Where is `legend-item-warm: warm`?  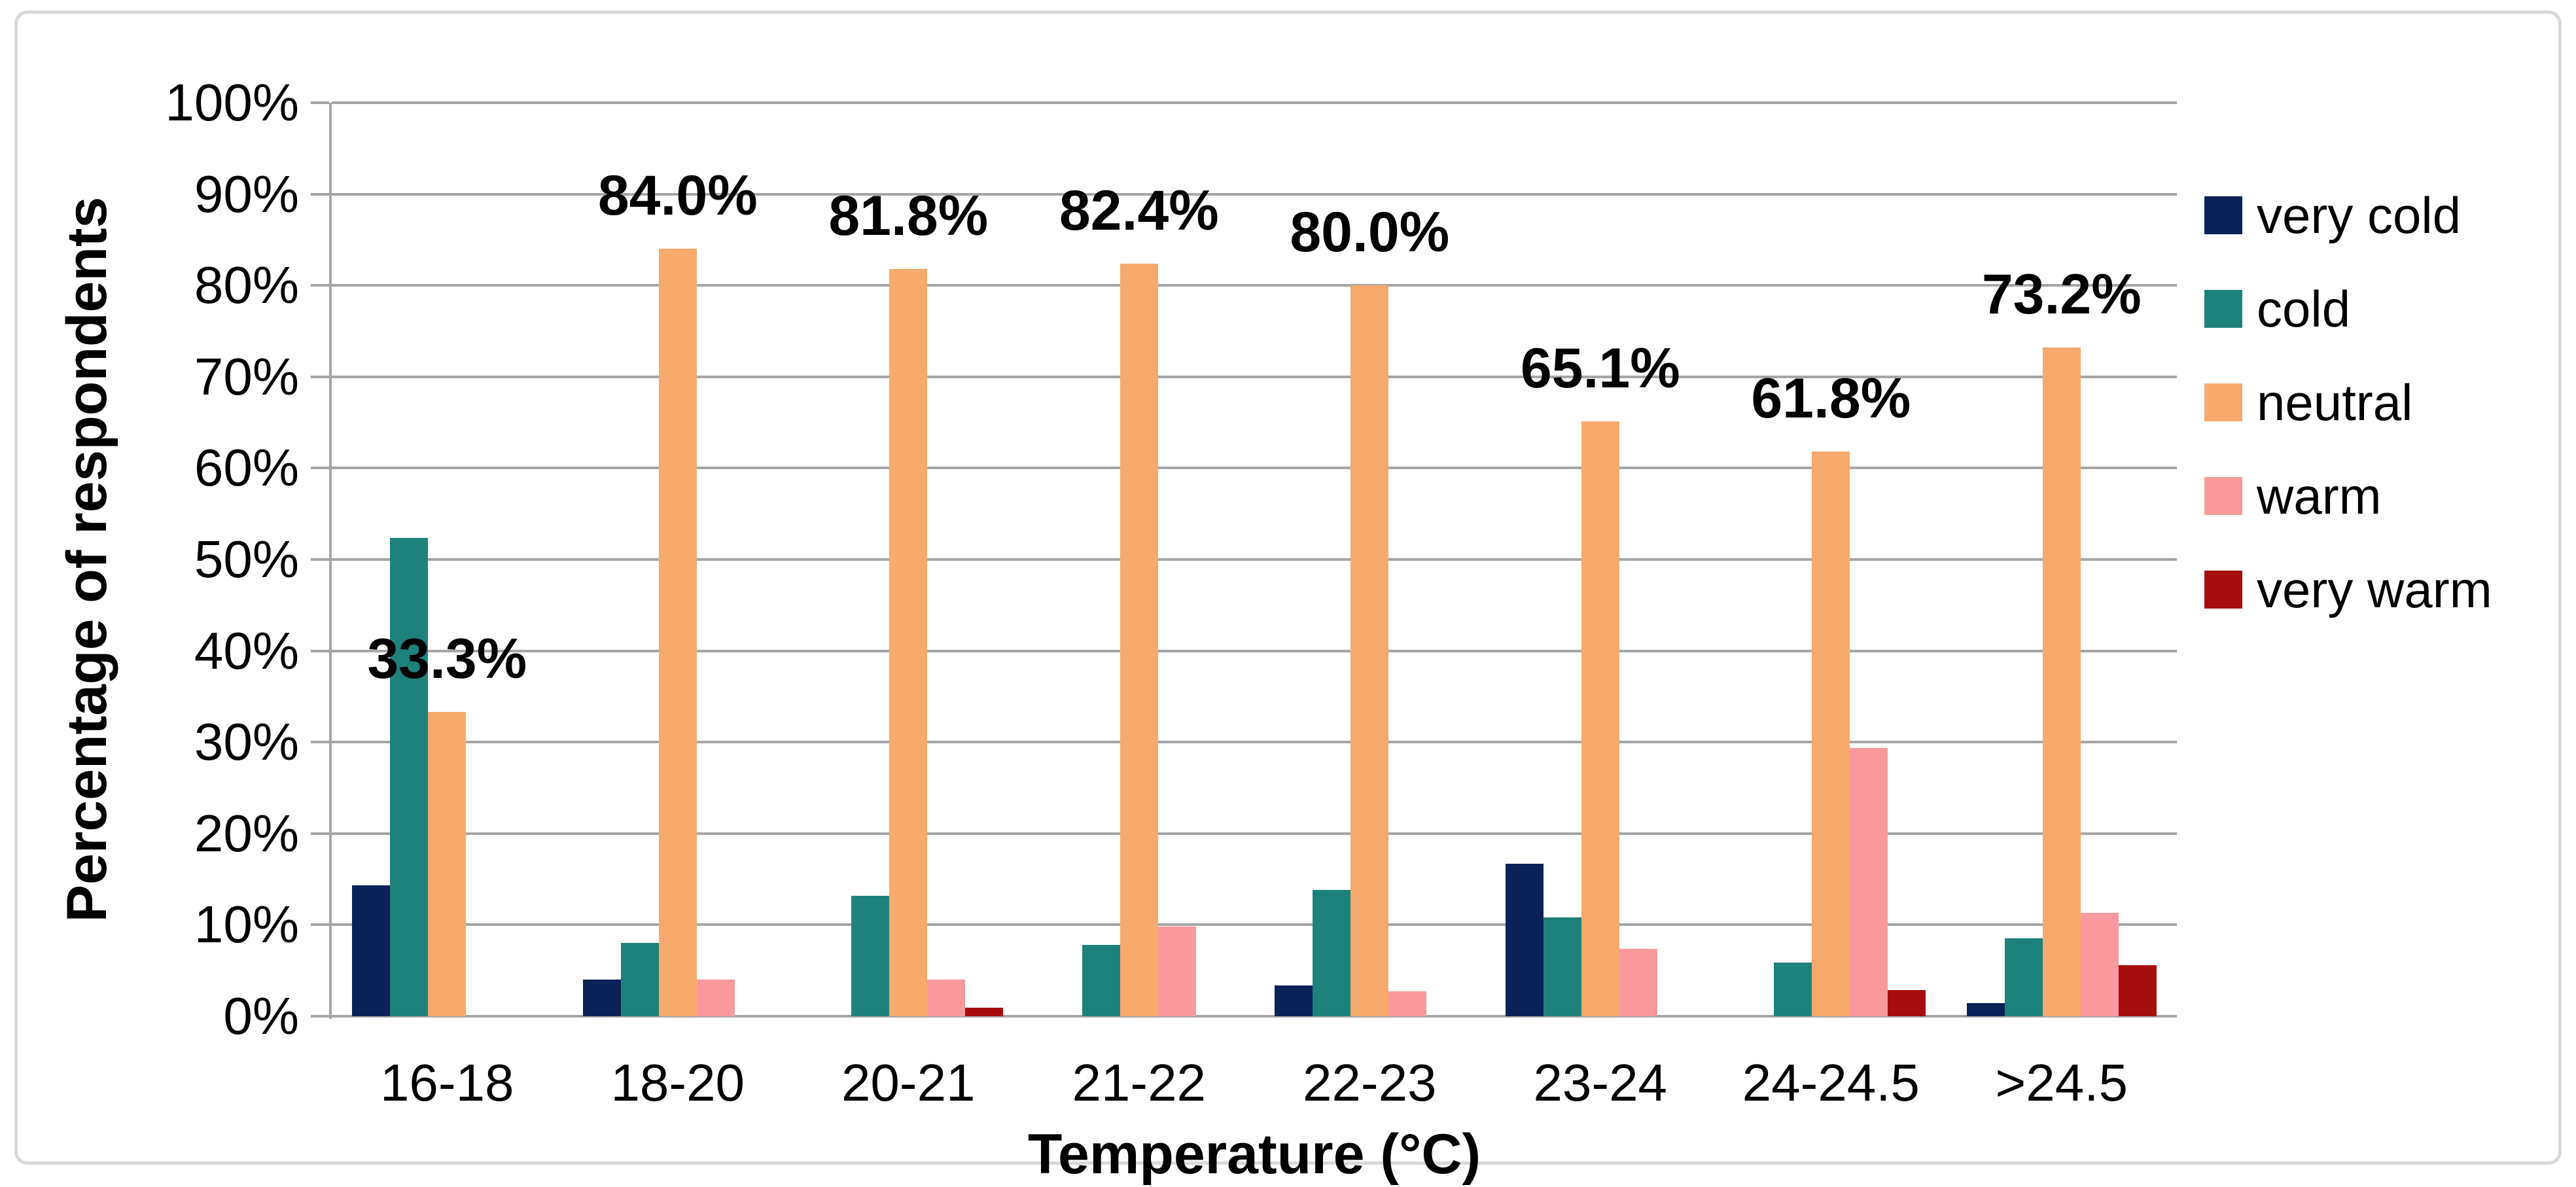 legend-item-warm: warm is located at coordinates (2348, 496).